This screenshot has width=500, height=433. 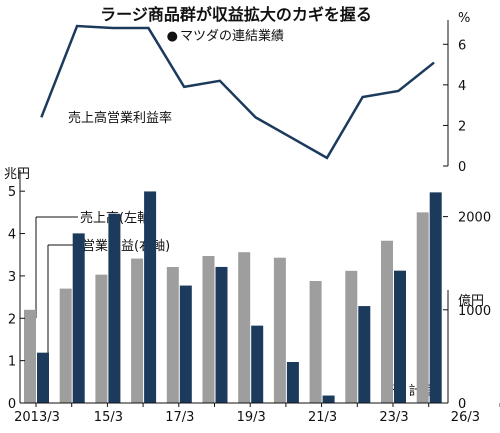 What do you see at coordinates (12, 404) in the screenshot?
I see `bar-left-tick-label: 0` at bounding box center [12, 404].